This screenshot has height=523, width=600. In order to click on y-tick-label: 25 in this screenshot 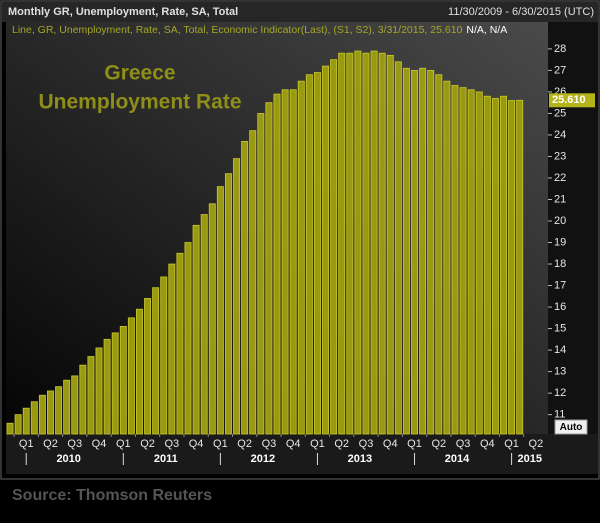, I will do `click(560, 113)`.